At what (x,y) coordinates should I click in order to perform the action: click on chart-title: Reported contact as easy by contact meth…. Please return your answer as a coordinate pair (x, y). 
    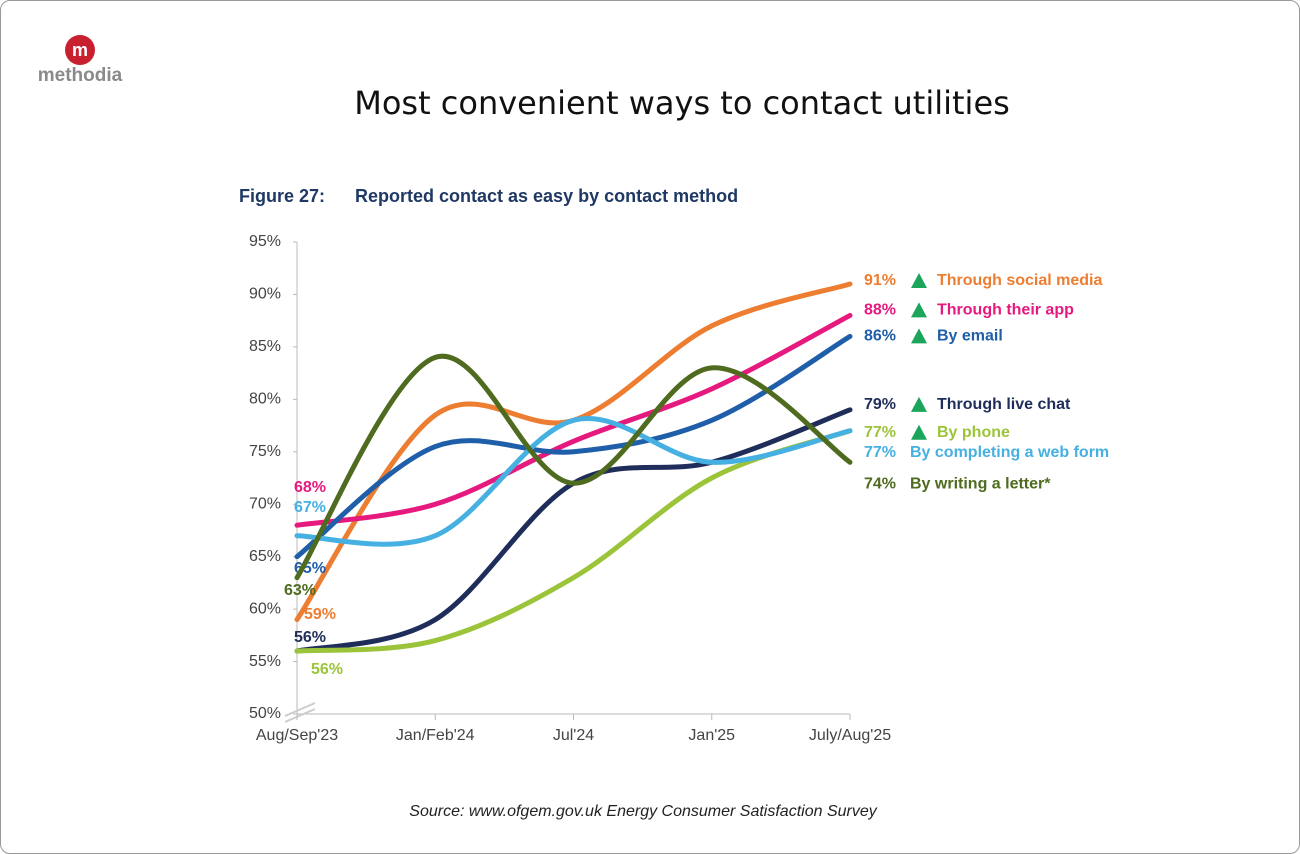
    Looking at the image, I should click on (546, 196).